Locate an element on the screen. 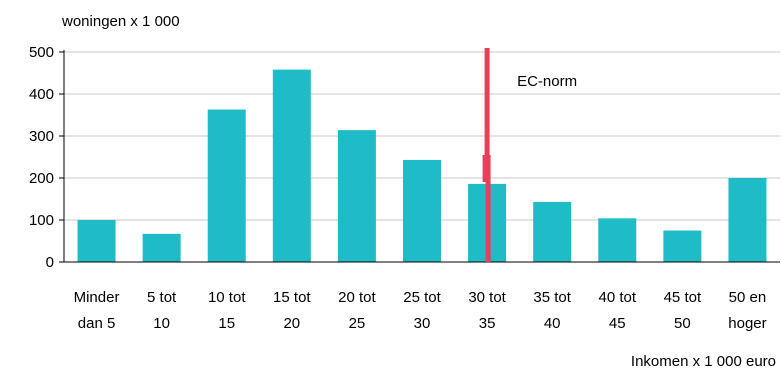  x-tick-label: 50 is located at coordinates (682, 323).